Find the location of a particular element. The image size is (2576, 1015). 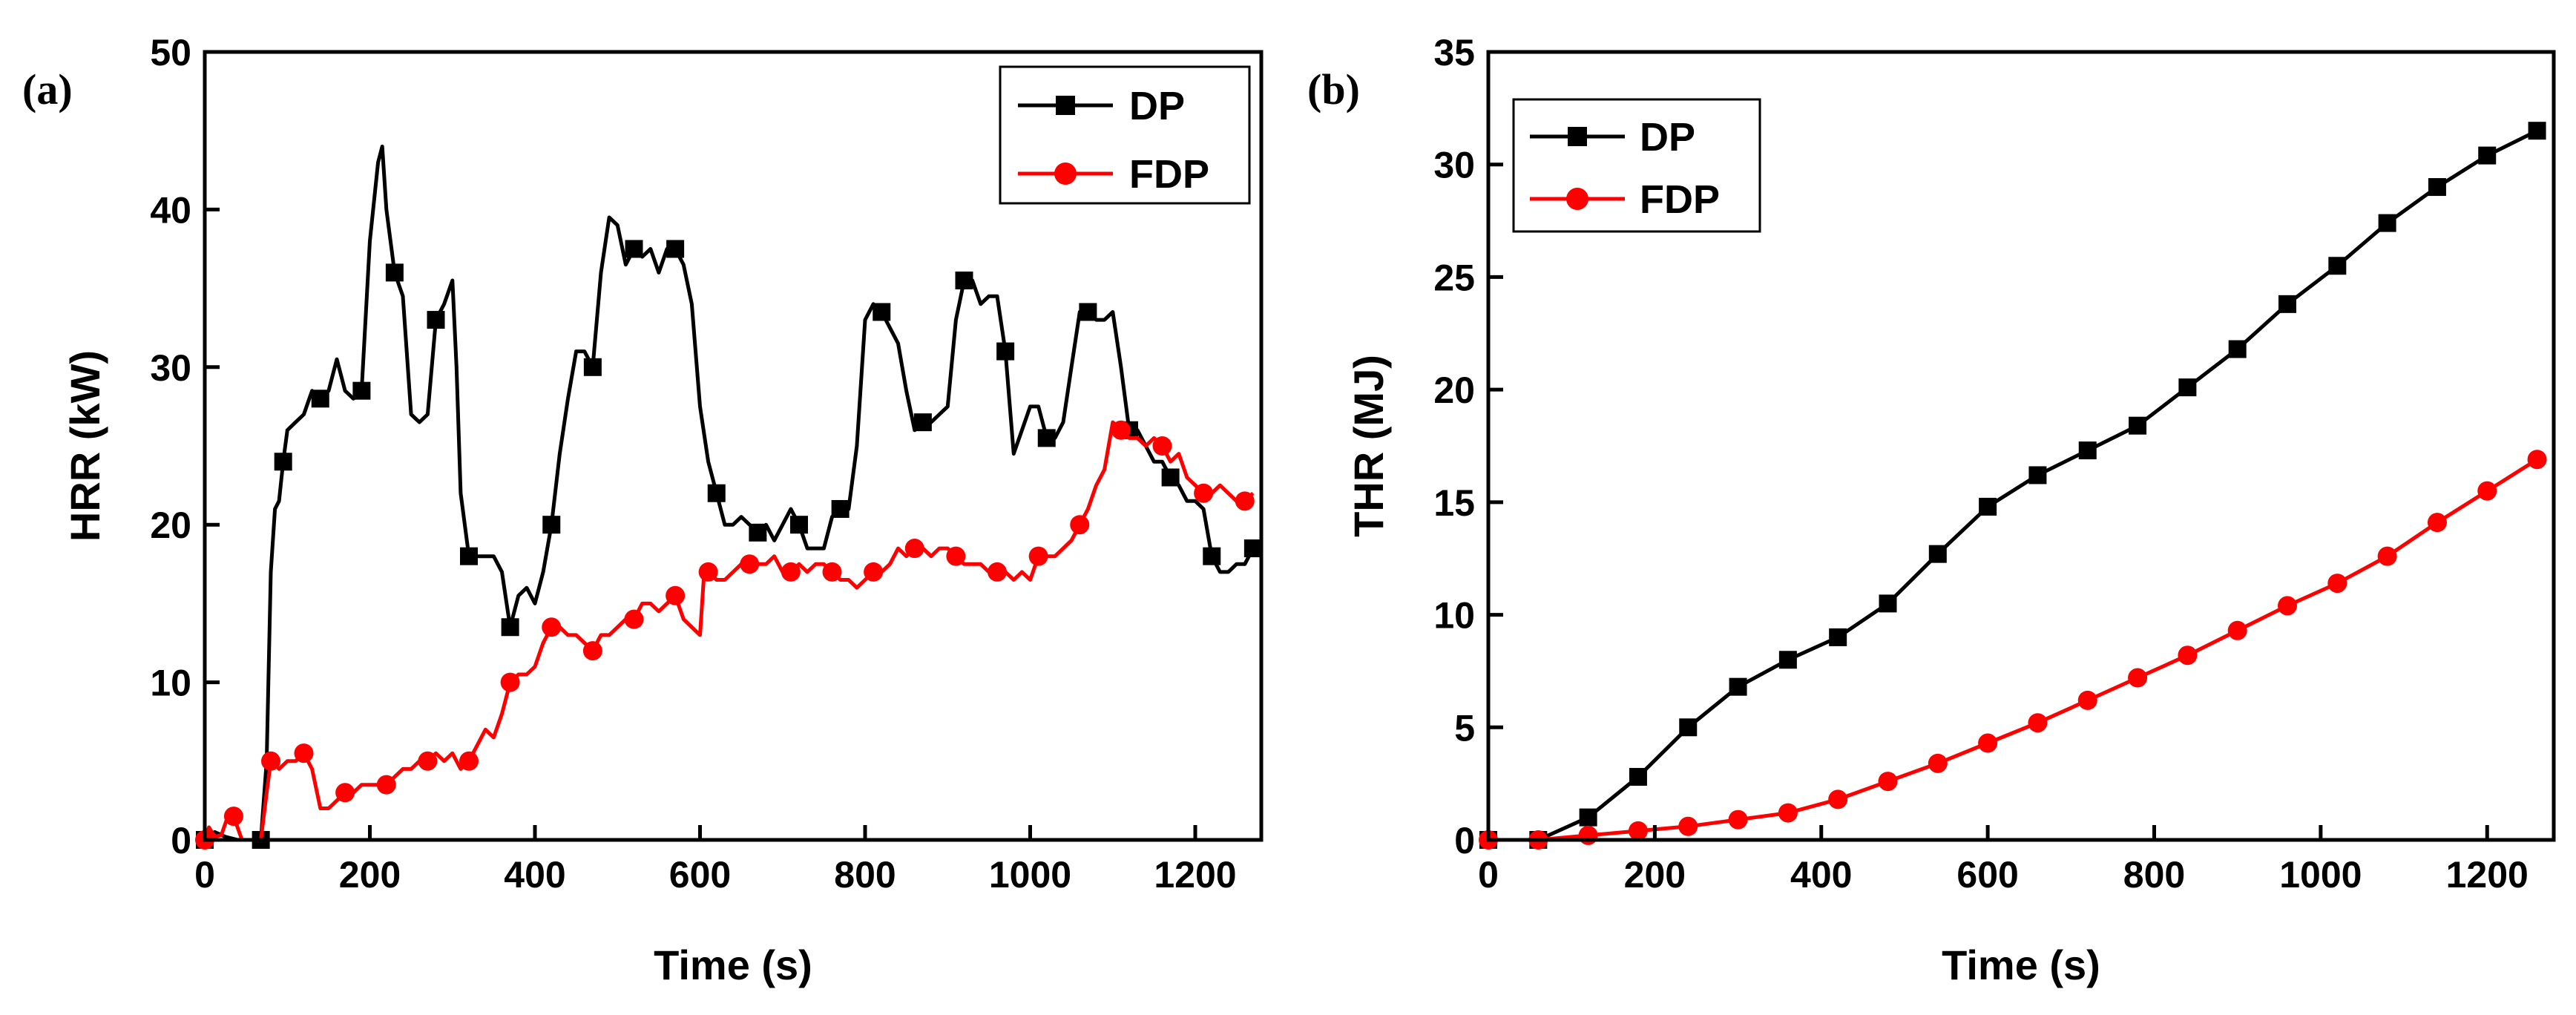

panel-a-legend: DP FDP is located at coordinates (1125, 135).